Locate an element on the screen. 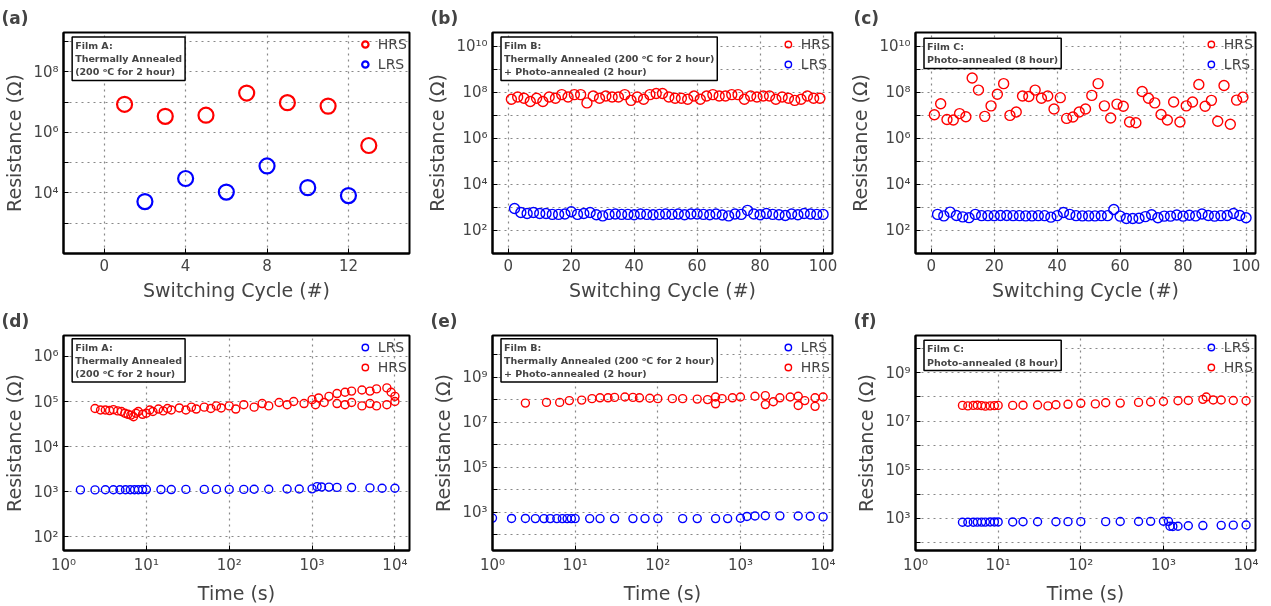  x-tick-label: 8 is located at coordinates (267, 265).